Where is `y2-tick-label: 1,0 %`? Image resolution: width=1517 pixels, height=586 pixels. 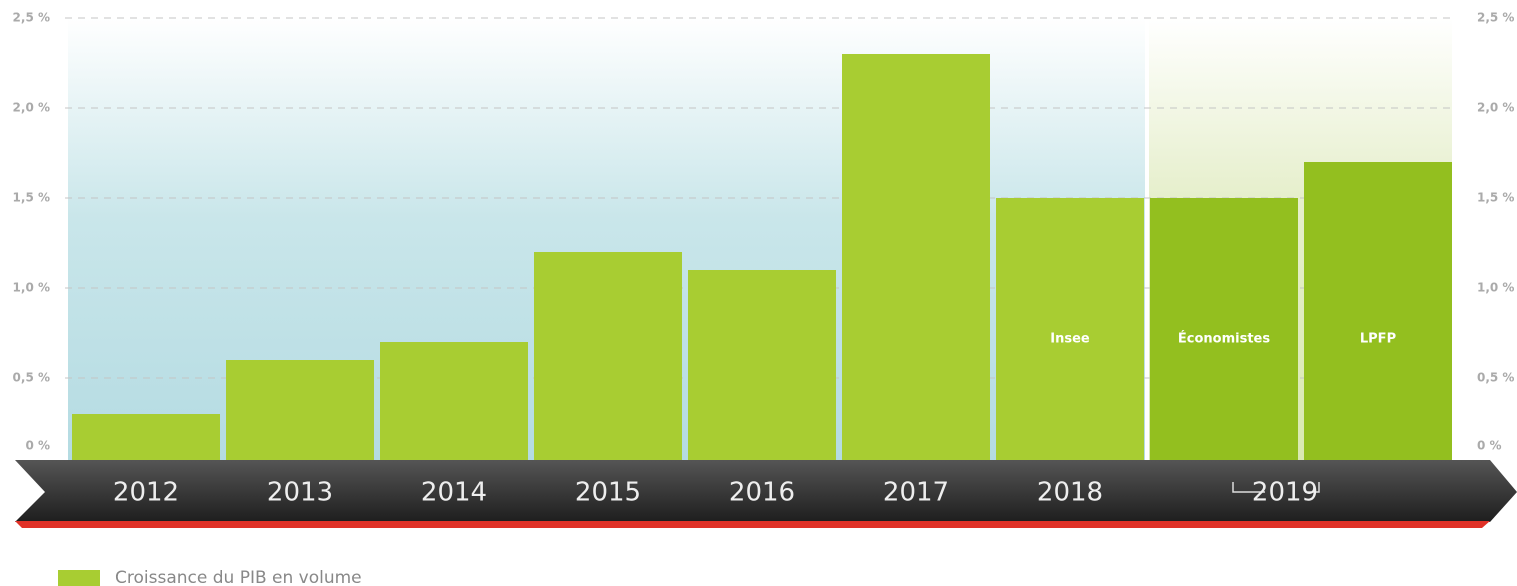 y2-tick-label: 1,0 % is located at coordinates (1495, 288).